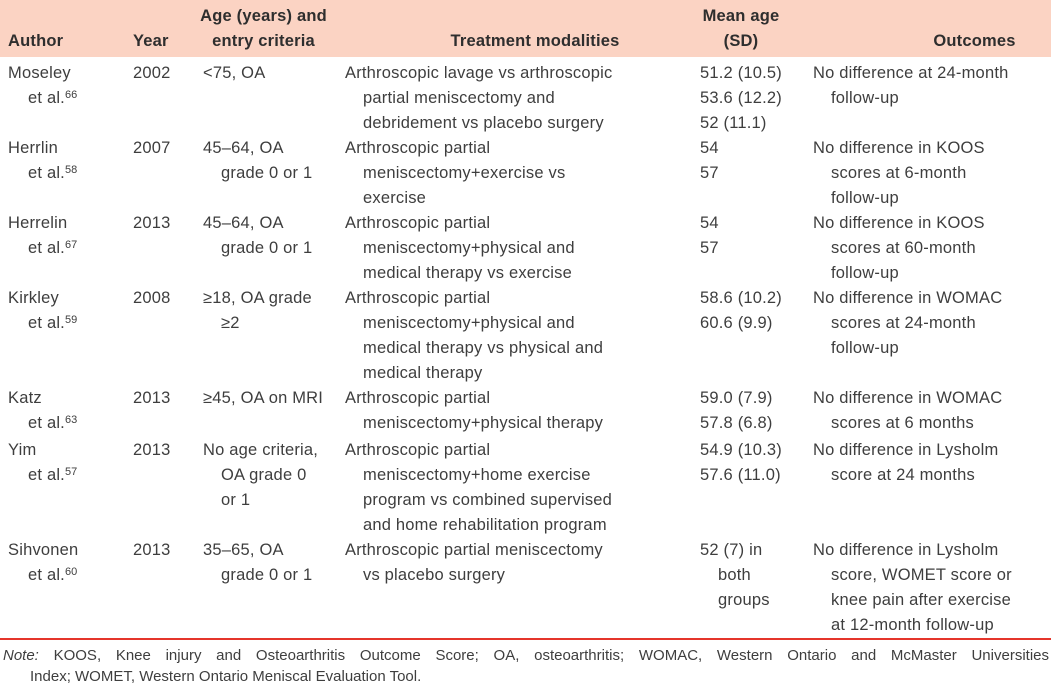  I want to click on author-etal: et al.59, so click(53, 323).